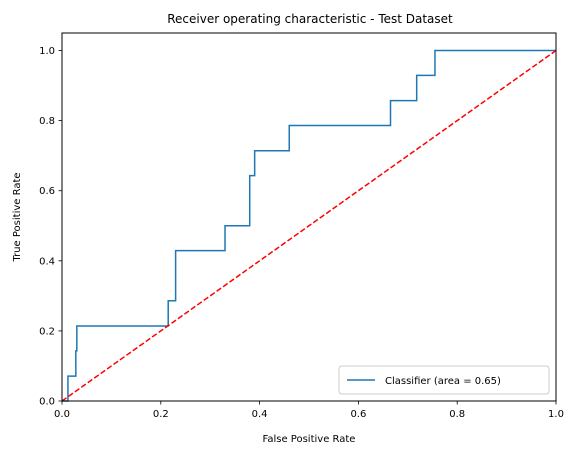 The image size is (578, 455). I want to click on x-axis-label: False Positive Rate, so click(309, 439).